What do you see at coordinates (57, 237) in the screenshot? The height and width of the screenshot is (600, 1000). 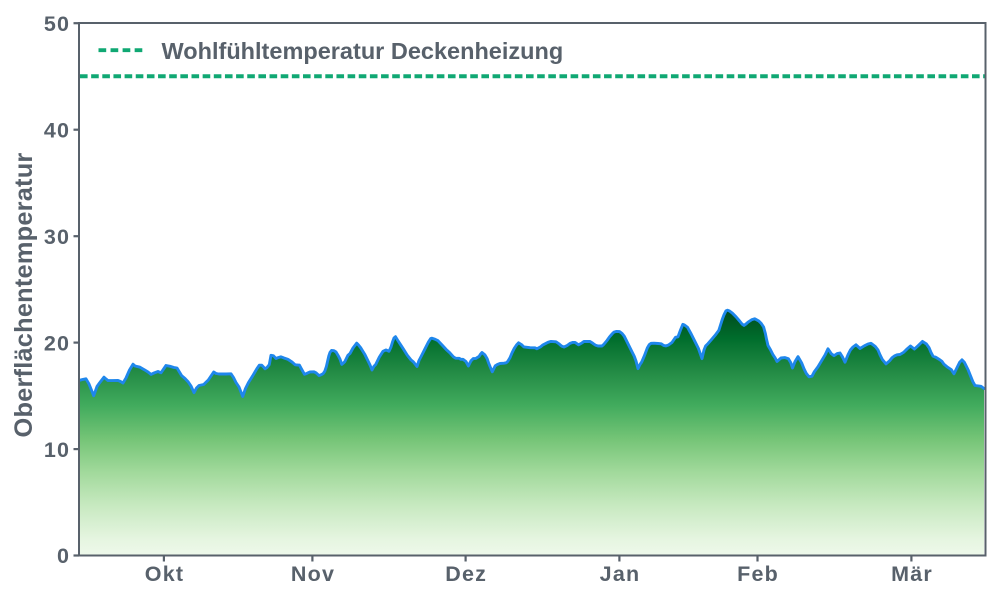 I see `svg-text: 30` at bounding box center [57, 237].